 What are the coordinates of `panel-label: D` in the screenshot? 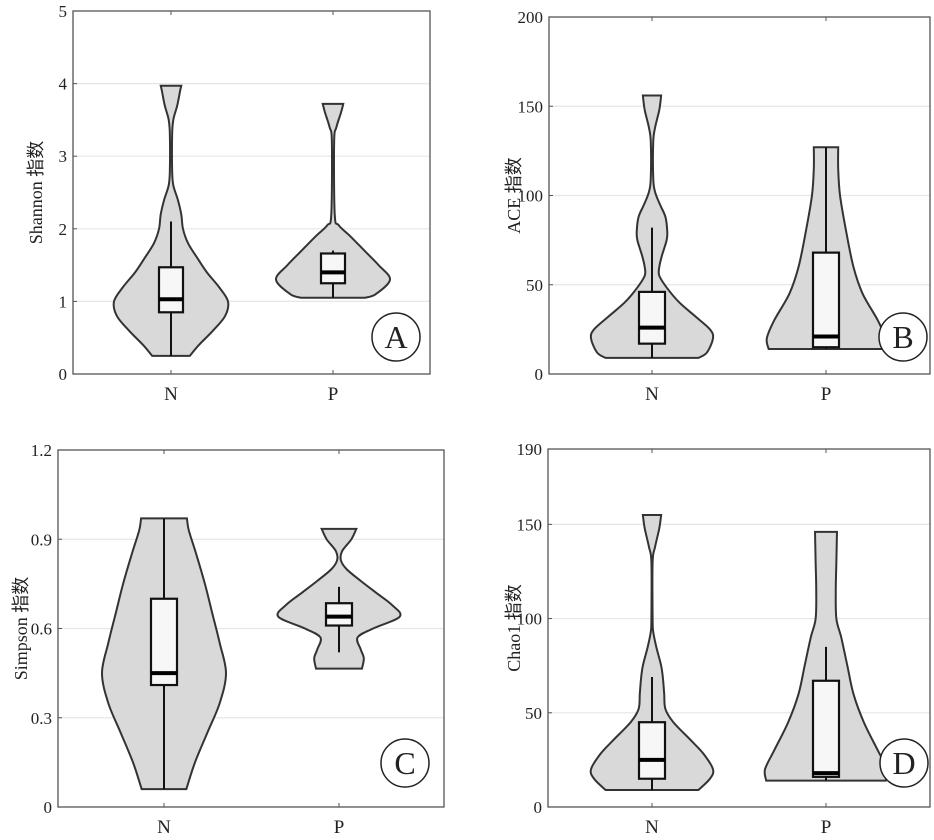 It's located at (903, 763).